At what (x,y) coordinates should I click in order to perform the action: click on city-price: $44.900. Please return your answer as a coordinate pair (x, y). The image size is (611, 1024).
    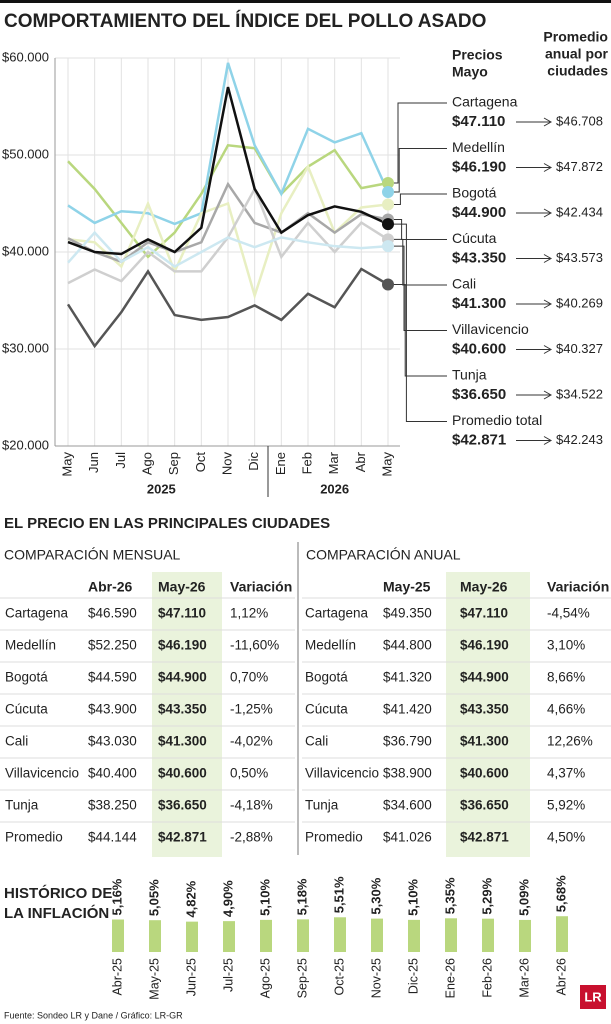
    Looking at the image, I should click on (479, 212).